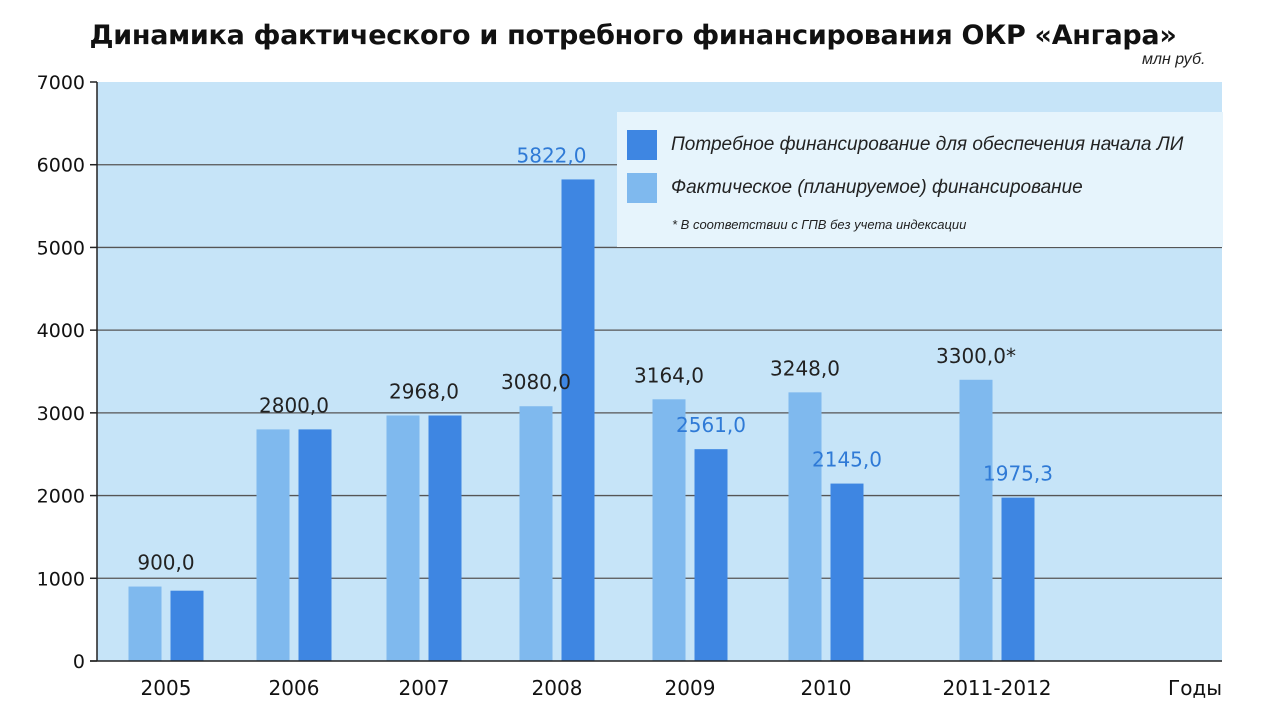  Describe the element at coordinates (976, 520) in the screenshot. I see `bar-actual-2011-2012` at that location.